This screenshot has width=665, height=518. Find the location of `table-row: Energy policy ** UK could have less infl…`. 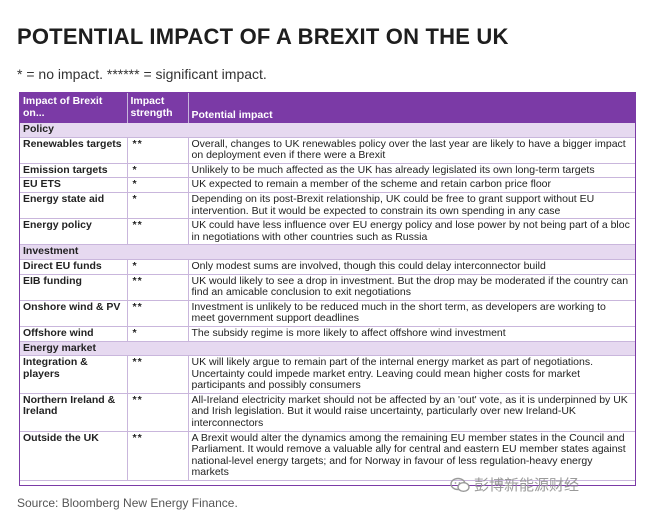

table-row: Energy policy ** UK could have less infl… is located at coordinates (327, 232).